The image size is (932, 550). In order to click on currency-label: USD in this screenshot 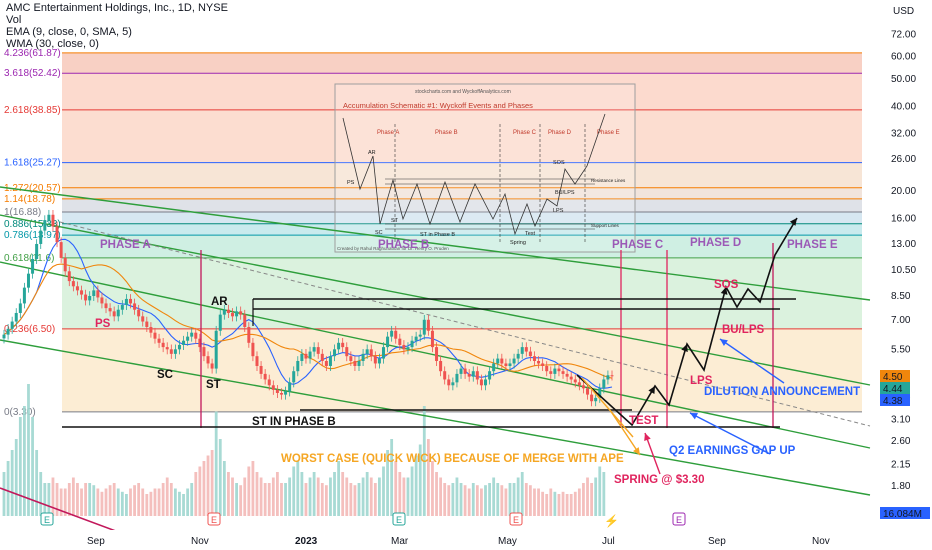, I will do `click(903, 11)`.